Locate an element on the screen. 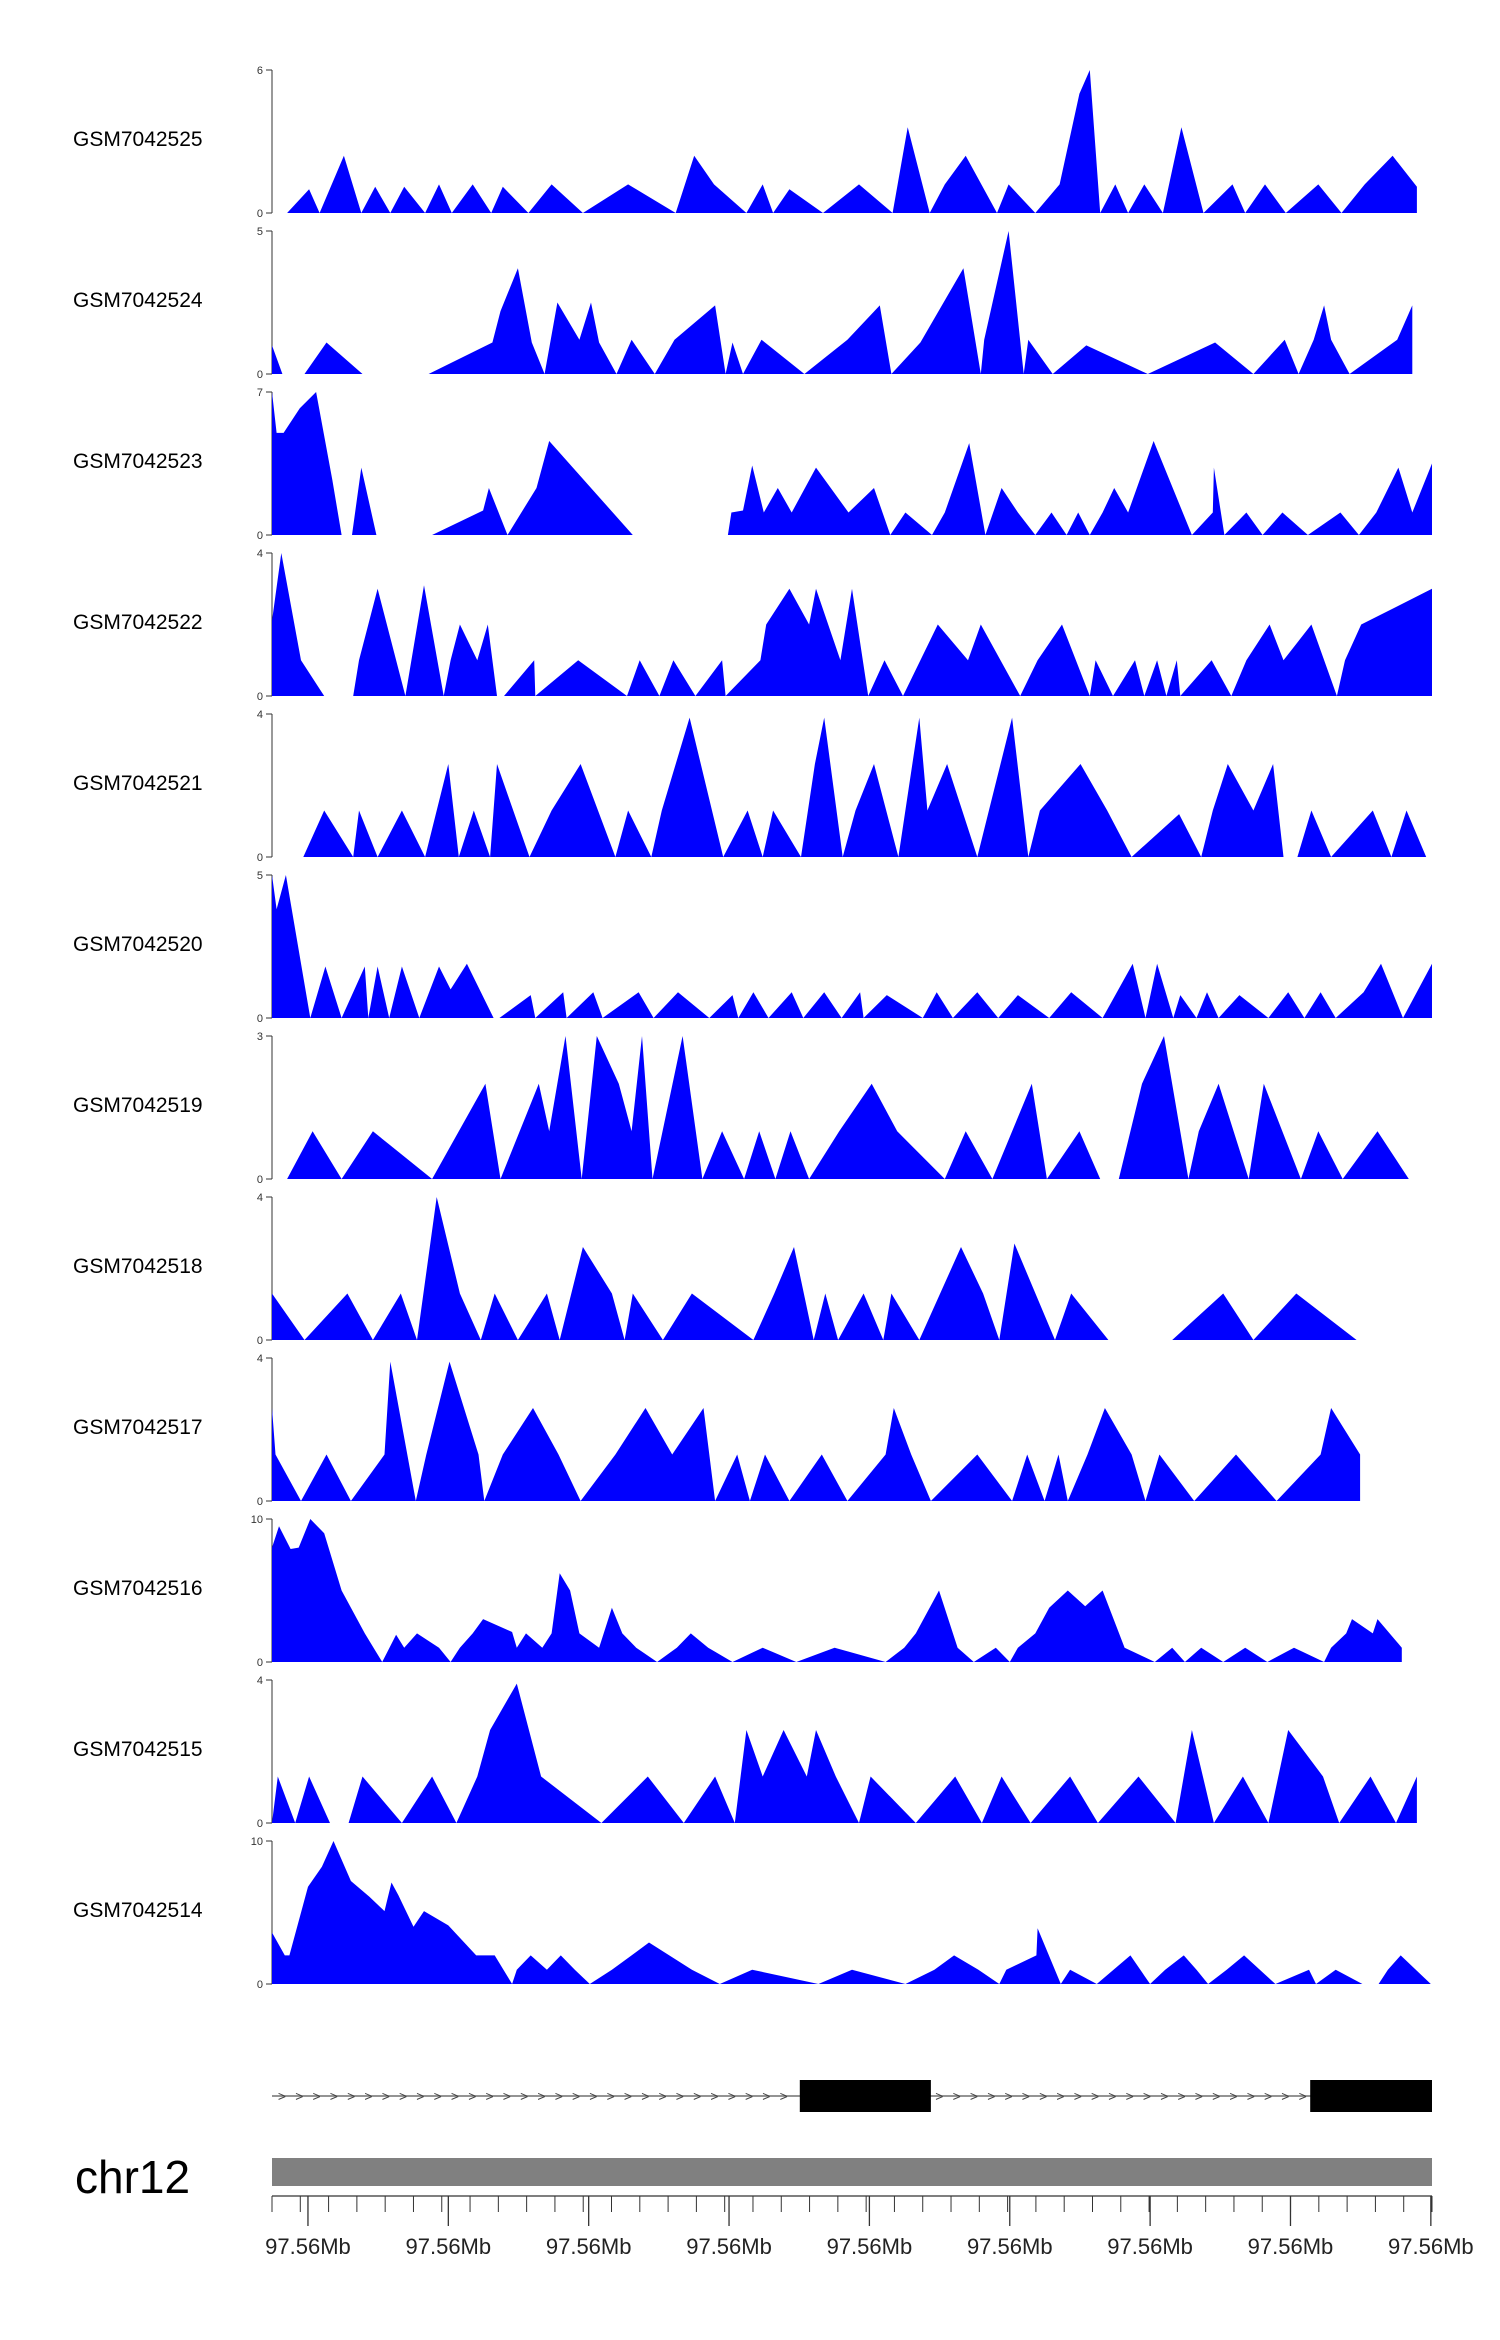 The image size is (1500, 2340). track-label: GSM7042520 is located at coordinates (138, 944).